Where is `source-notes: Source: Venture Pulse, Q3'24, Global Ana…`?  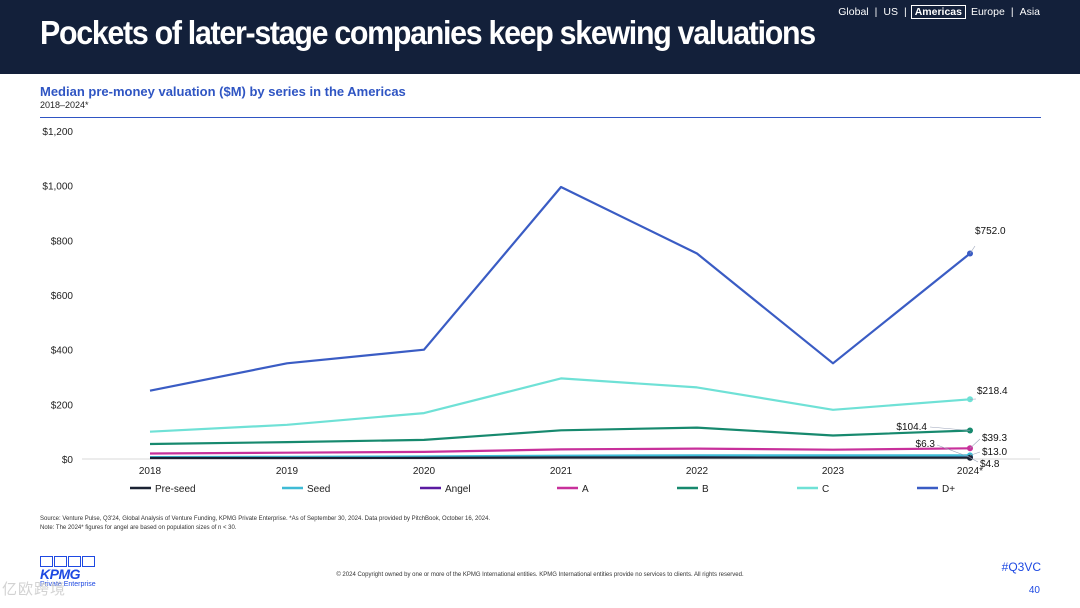 source-notes: Source: Venture Pulse, Q3'24, Global Ana… is located at coordinates (265, 524).